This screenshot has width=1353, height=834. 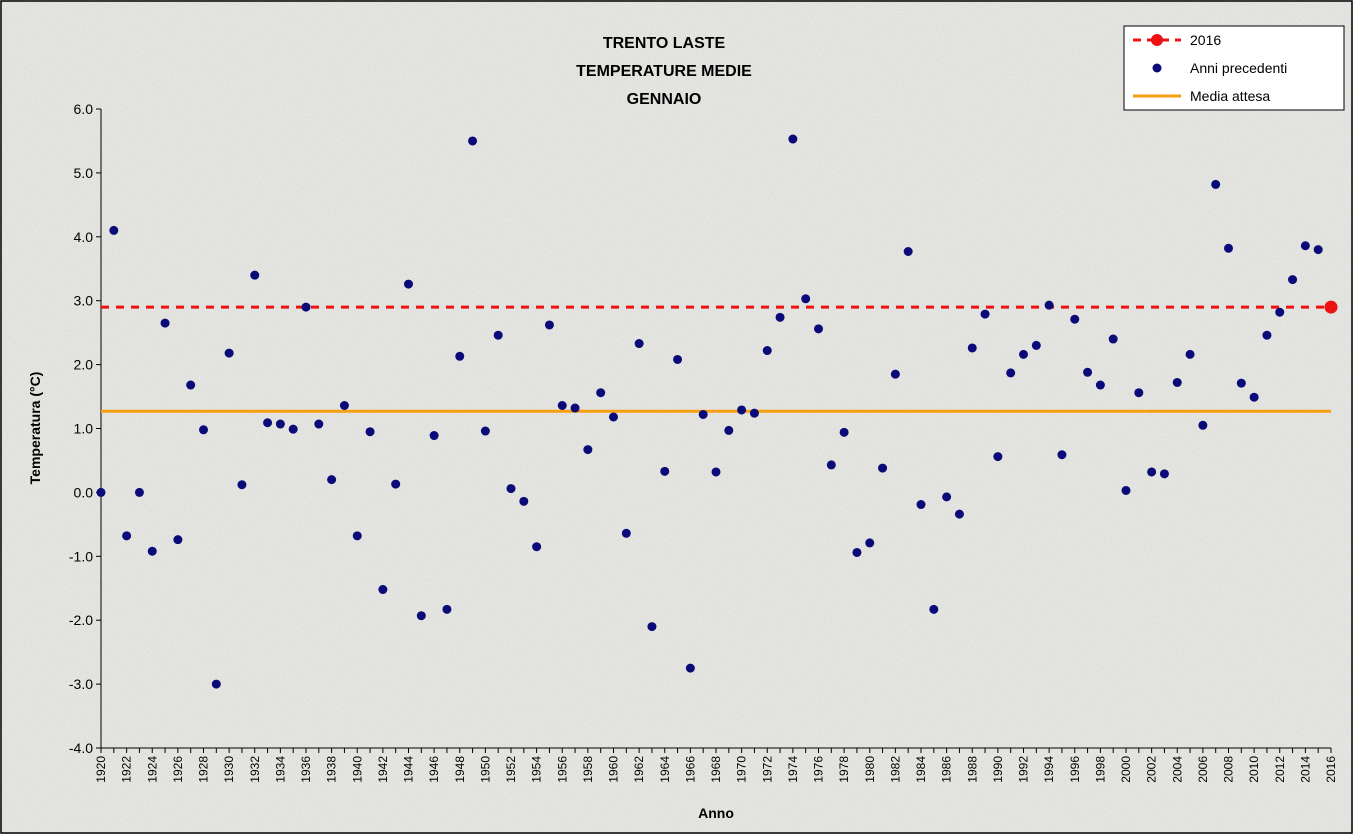 What do you see at coordinates (84, 492) in the screenshot?
I see `y-tick-label: 0.0` at bounding box center [84, 492].